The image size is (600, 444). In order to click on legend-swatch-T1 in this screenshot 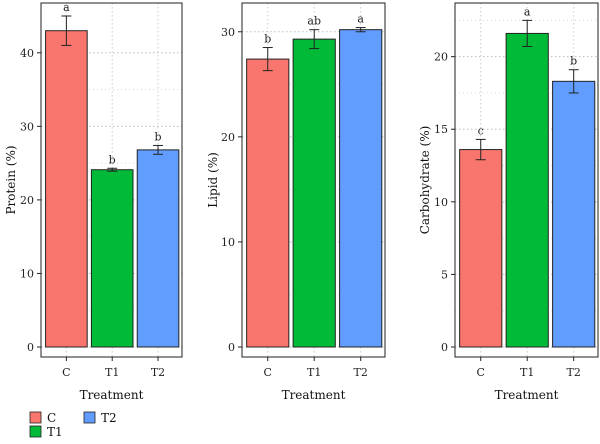, I will do `click(35, 431)`.